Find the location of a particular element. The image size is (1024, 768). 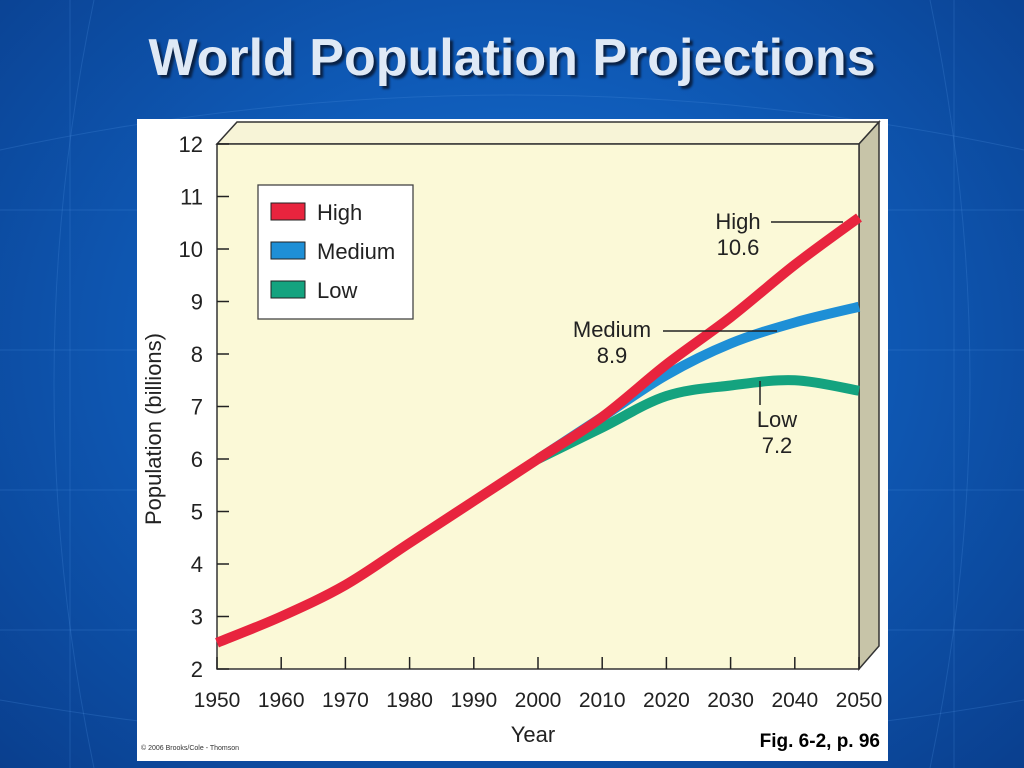

x-tick-label: 1990 is located at coordinates (473, 700).